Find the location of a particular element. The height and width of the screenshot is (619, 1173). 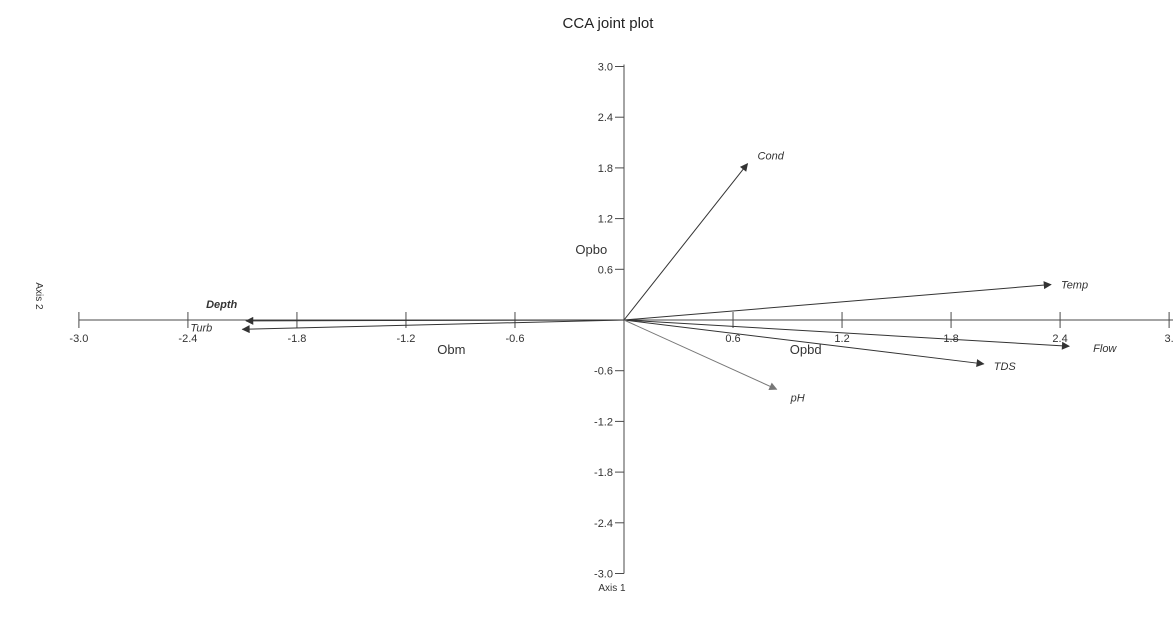

x-tick-label: 3. is located at coordinates (1169, 339).